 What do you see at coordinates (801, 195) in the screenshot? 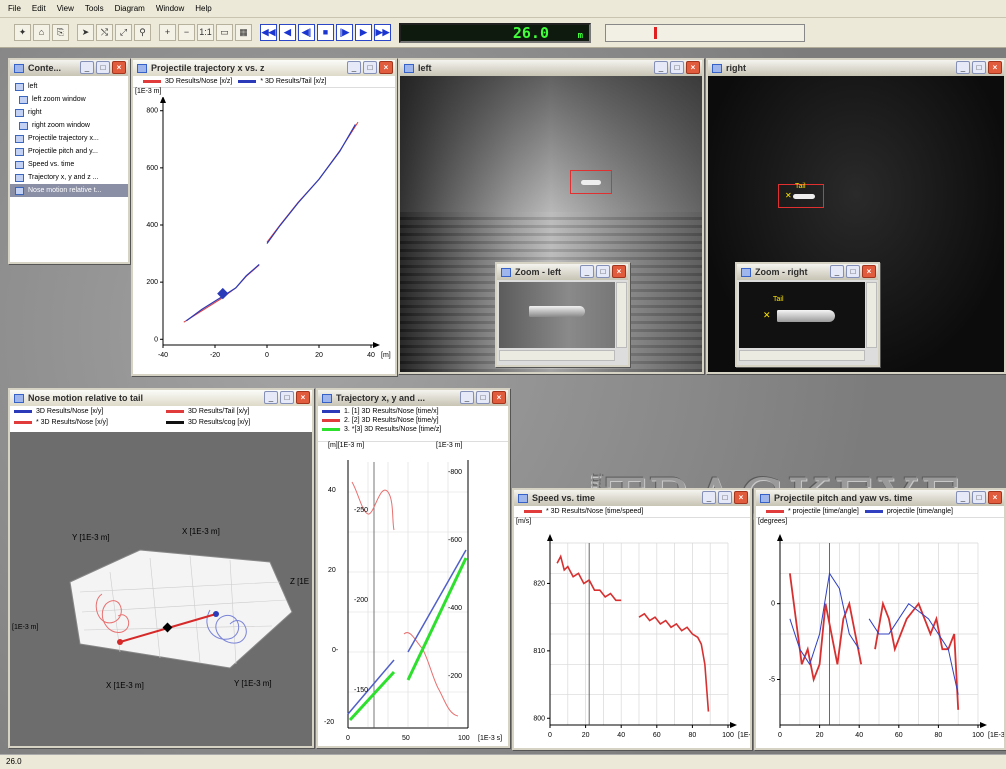
I see `tracking-box: Tail ✕` at bounding box center [801, 195].